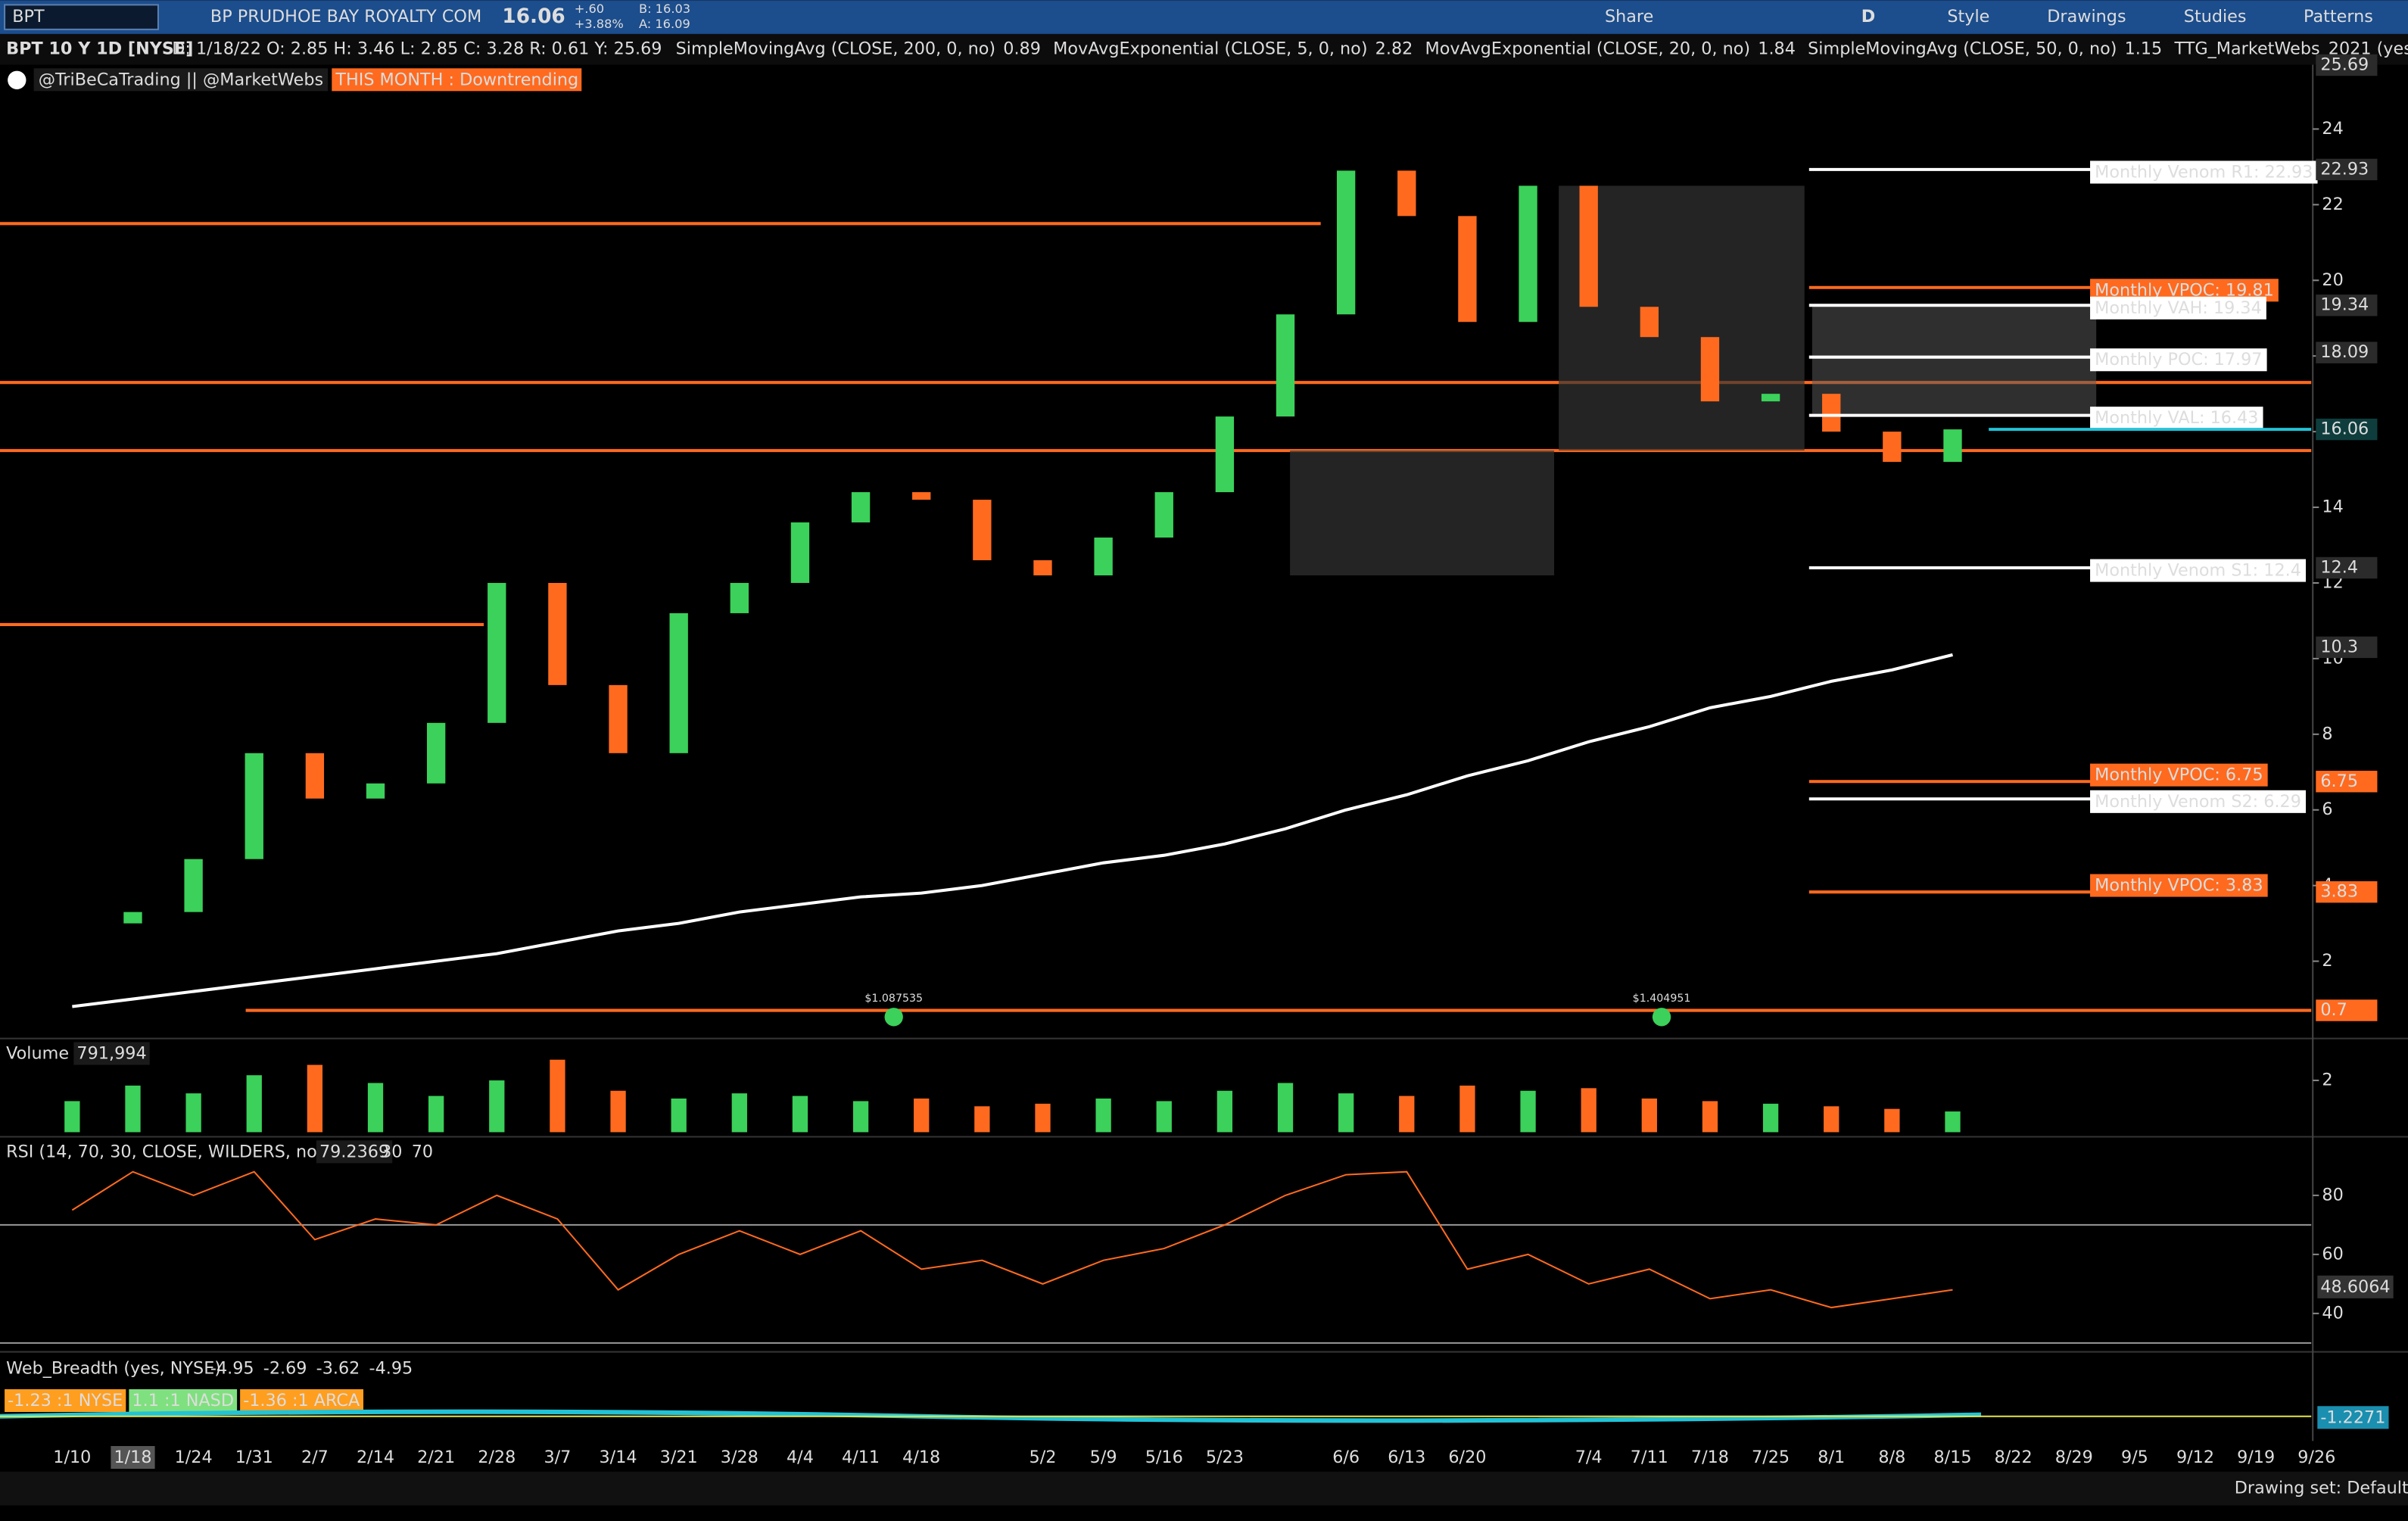  Describe the element at coordinates (1629, 16) in the screenshot. I see `toolbar-button: Share` at that location.